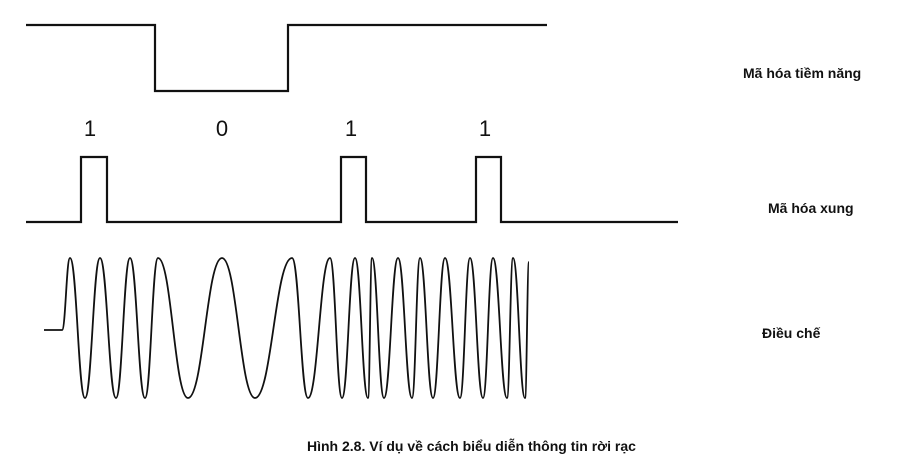 The width and height of the screenshot is (916, 472). What do you see at coordinates (811, 208) in the screenshot?
I see `pulse-label: Mã hóa xung` at bounding box center [811, 208].